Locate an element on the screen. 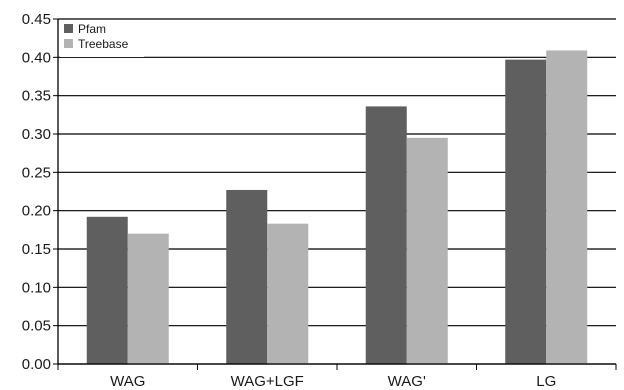 This screenshot has height=390, width=624. y-tick-label: 0.40 is located at coordinates (36, 57).